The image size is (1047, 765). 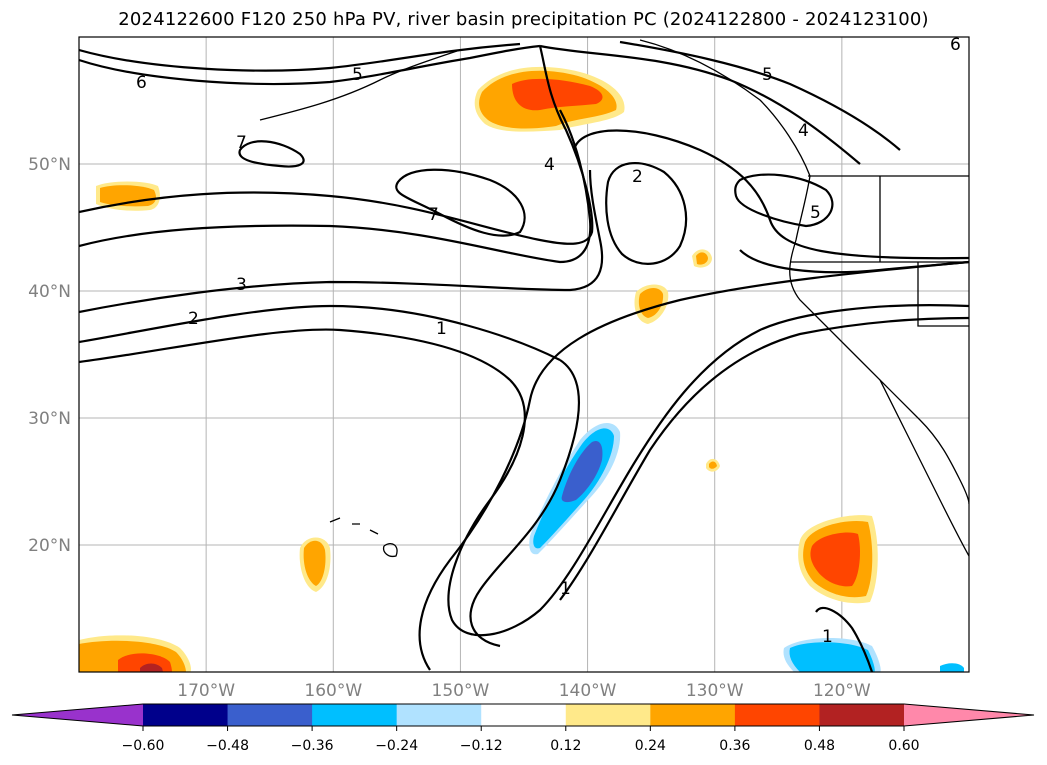 I want to click on colorbar-tick-label: 0.12, so click(x=565, y=746).